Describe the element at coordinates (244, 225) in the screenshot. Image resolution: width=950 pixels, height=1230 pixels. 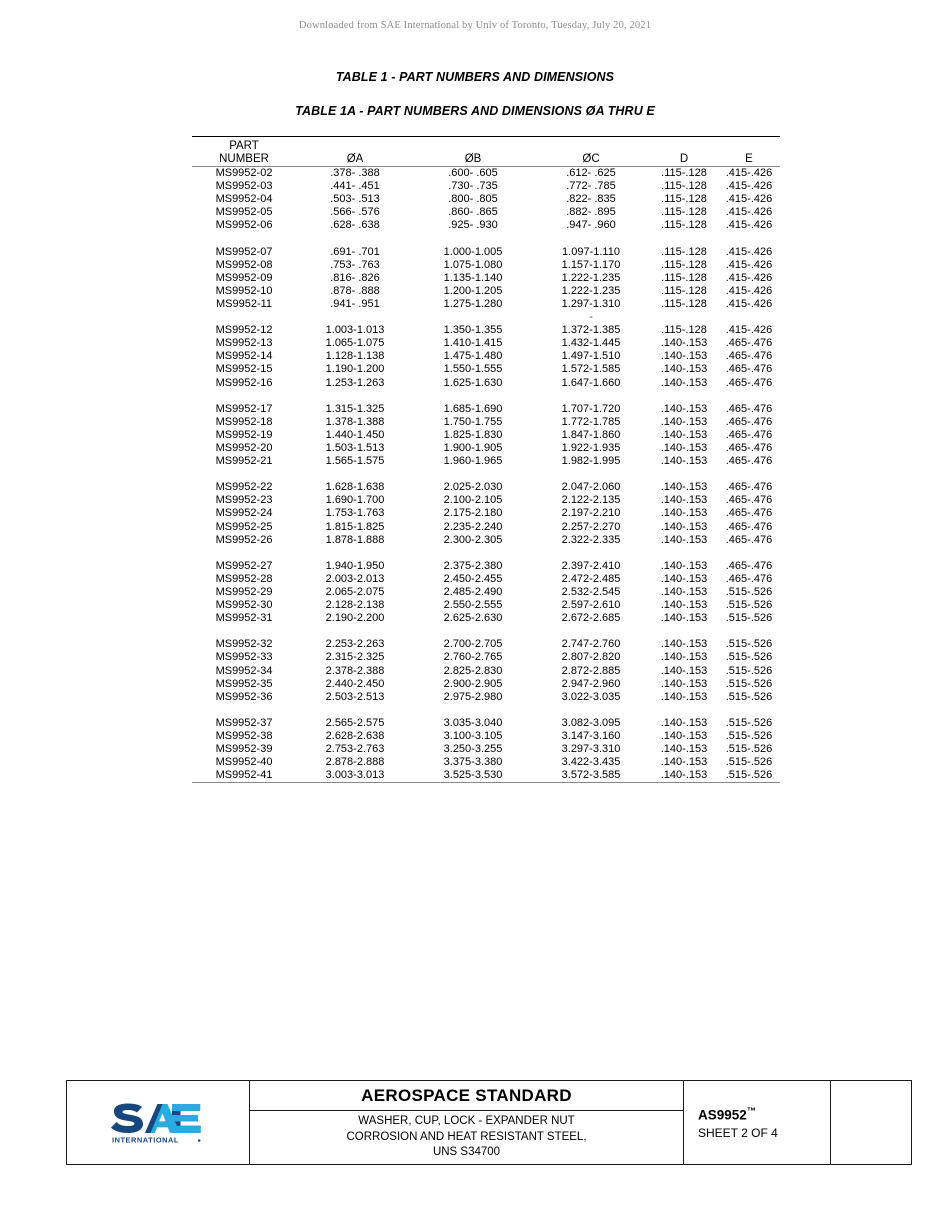
I see `cell-part-number: MS9952-06` at that location.